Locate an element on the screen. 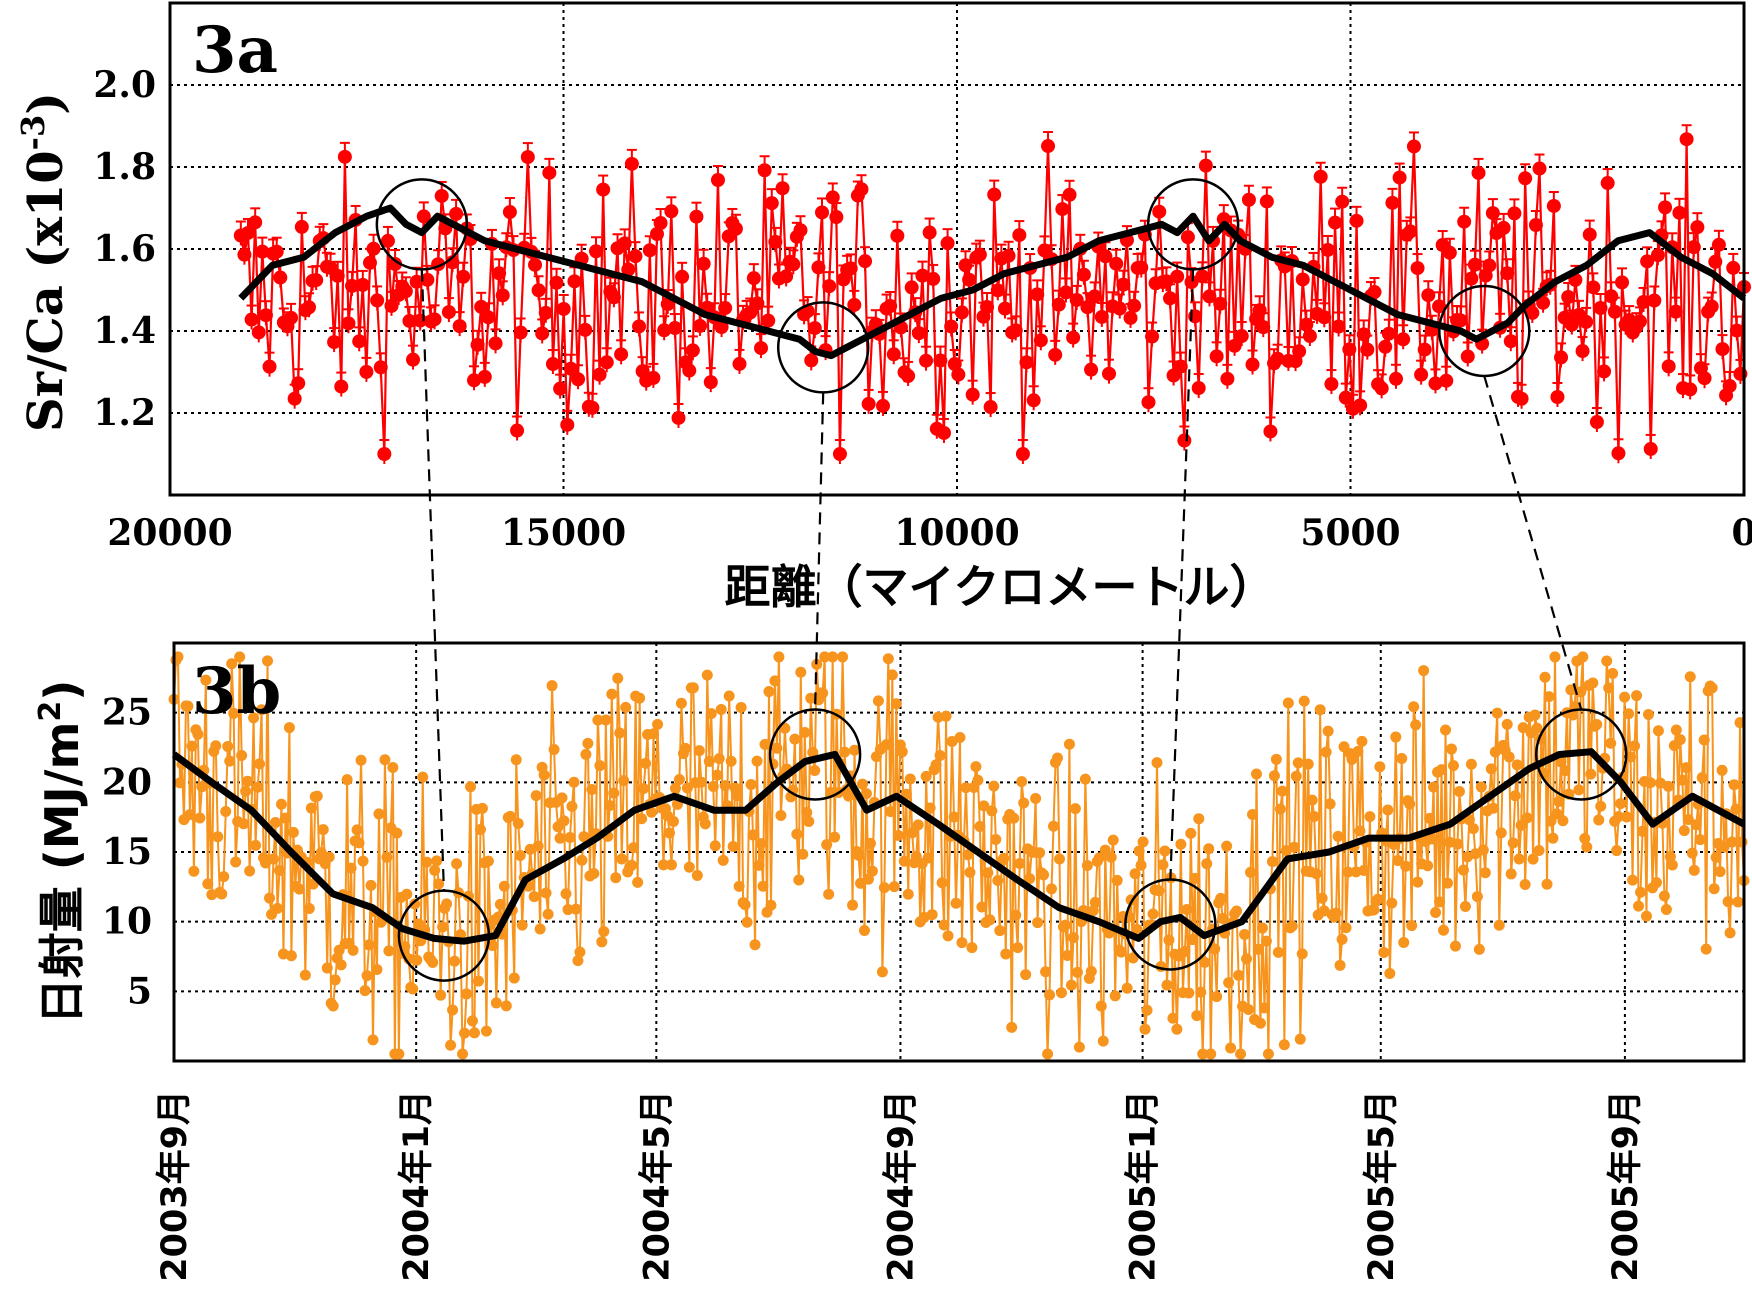  x-tick-label: 5000 is located at coordinates (1350, 533).